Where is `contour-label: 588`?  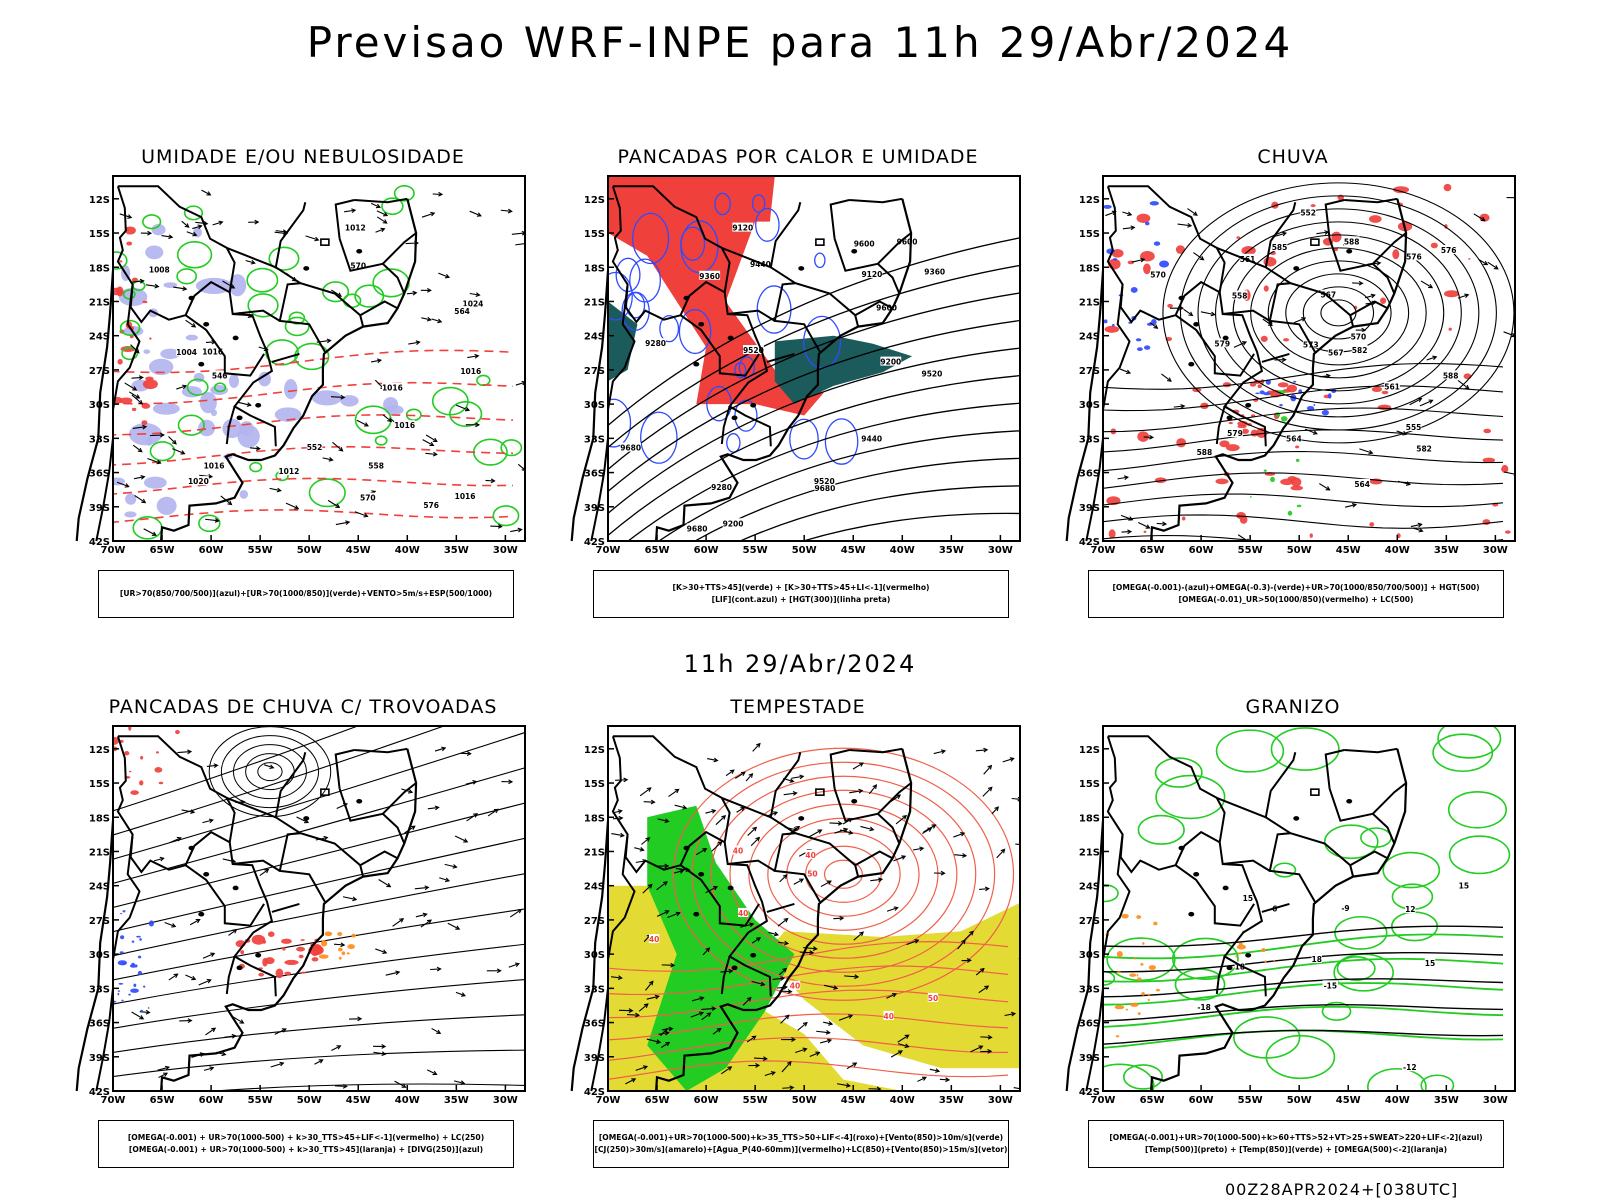 contour-label: 588 is located at coordinates (1451, 375).